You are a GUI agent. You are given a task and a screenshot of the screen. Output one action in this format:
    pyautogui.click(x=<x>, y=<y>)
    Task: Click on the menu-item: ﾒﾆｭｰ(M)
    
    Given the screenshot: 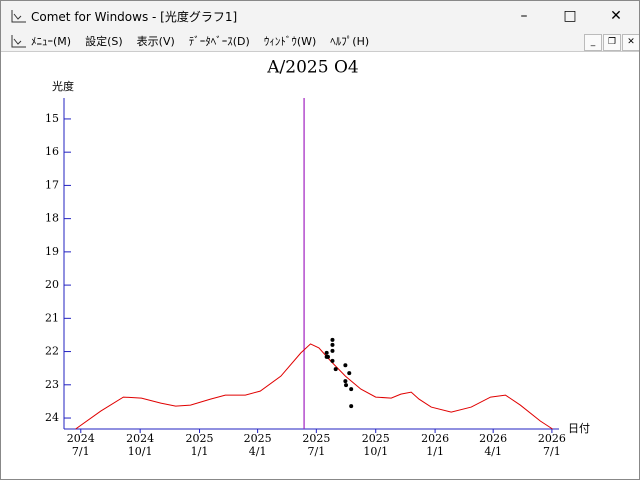 What is the action you would take?
    pyautogui.click(x=51, y=41)
    